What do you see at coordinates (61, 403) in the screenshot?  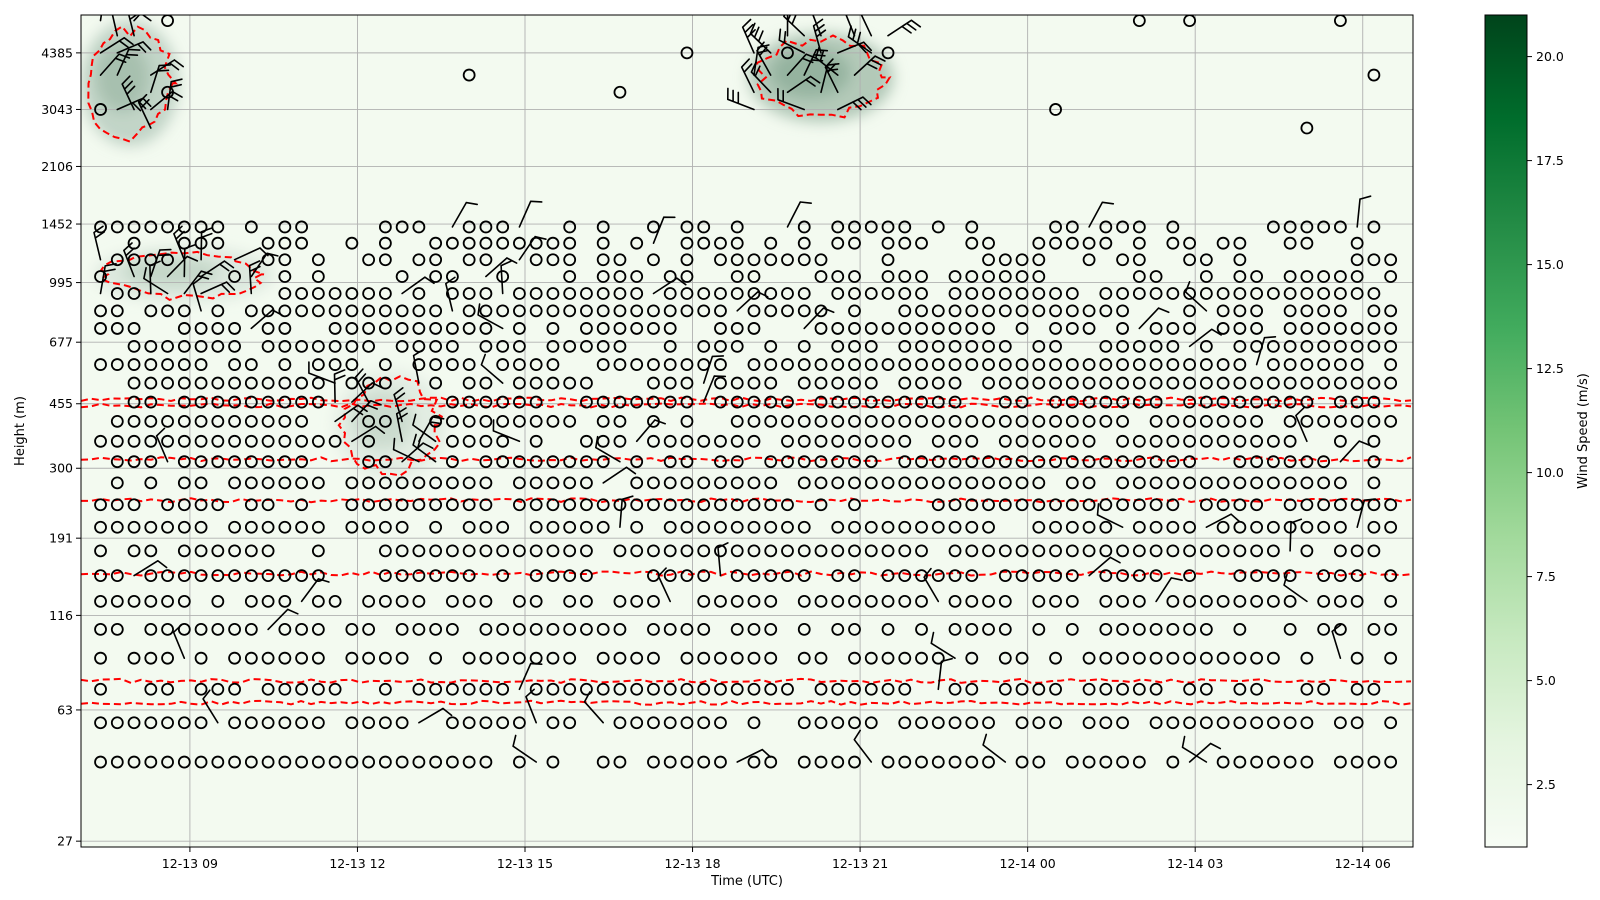 I see `y-tick-label: 455` at bounding box center [61, 403].